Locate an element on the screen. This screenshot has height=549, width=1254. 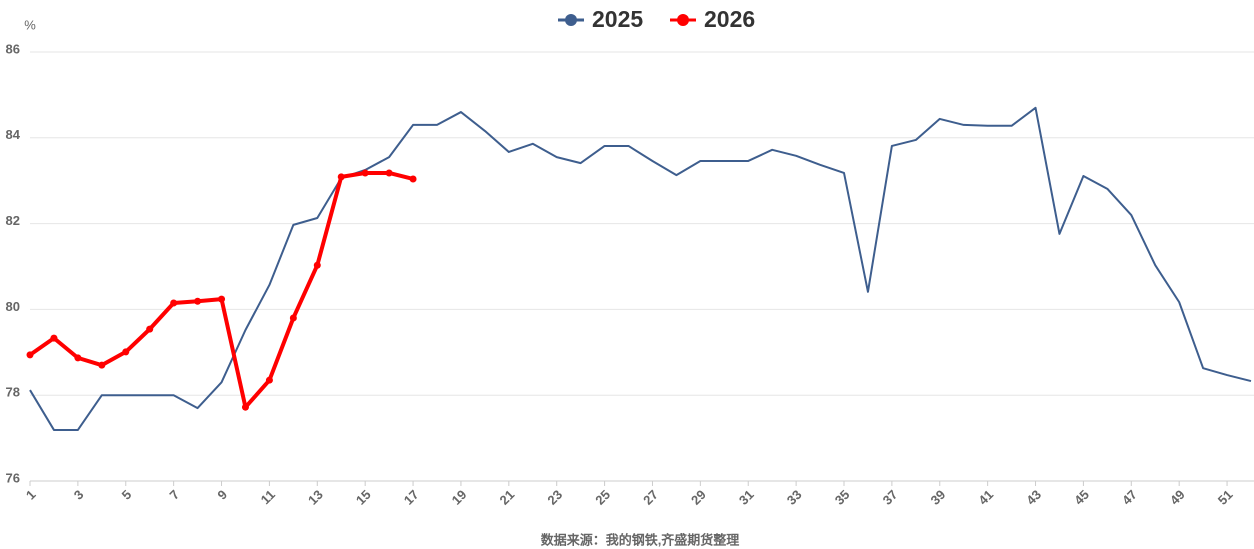
y-tick-label: 82 is located at coordinates (13, 220).